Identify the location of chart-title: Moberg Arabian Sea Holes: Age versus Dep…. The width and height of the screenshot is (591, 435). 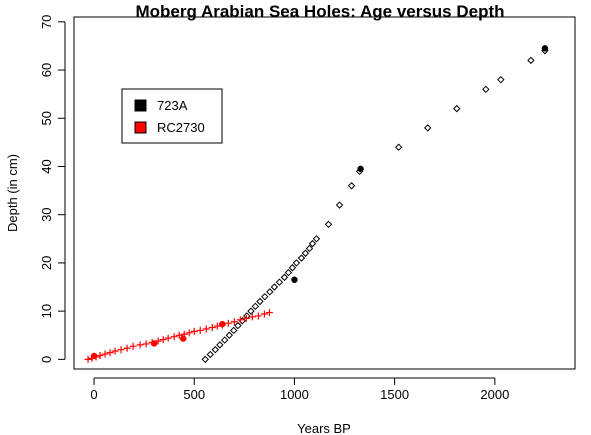
(319, 11).